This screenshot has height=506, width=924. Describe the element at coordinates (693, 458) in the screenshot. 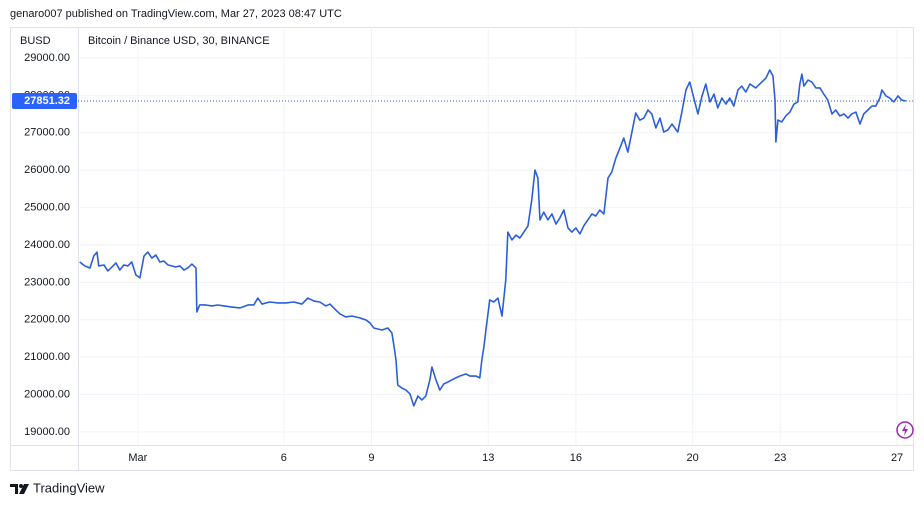

I see `x-tick-label: 20` at that location.